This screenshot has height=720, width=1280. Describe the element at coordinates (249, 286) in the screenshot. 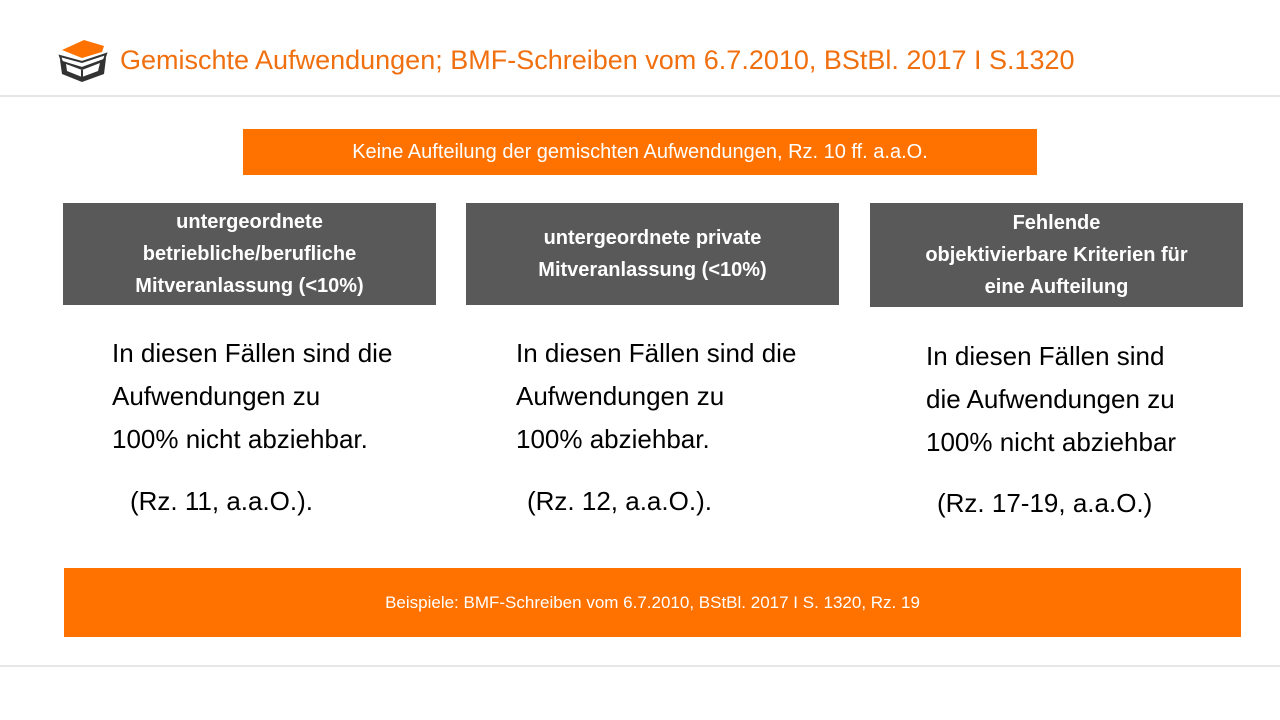

I see `column-1-heading-line: Mitveranlassung (<10%)` at that location.